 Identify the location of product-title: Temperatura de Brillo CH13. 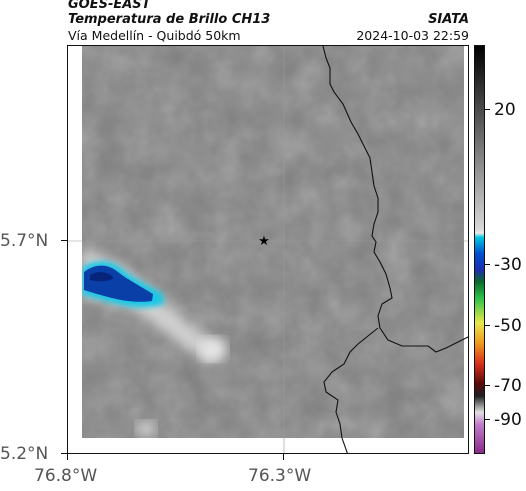
(169, 19).